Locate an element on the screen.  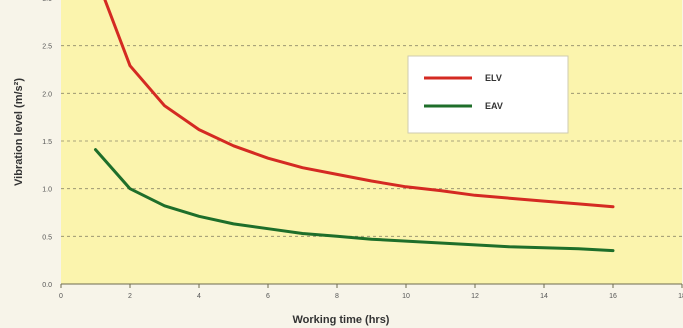
x-tick-label: 8 is located at coordinates (337, 296).